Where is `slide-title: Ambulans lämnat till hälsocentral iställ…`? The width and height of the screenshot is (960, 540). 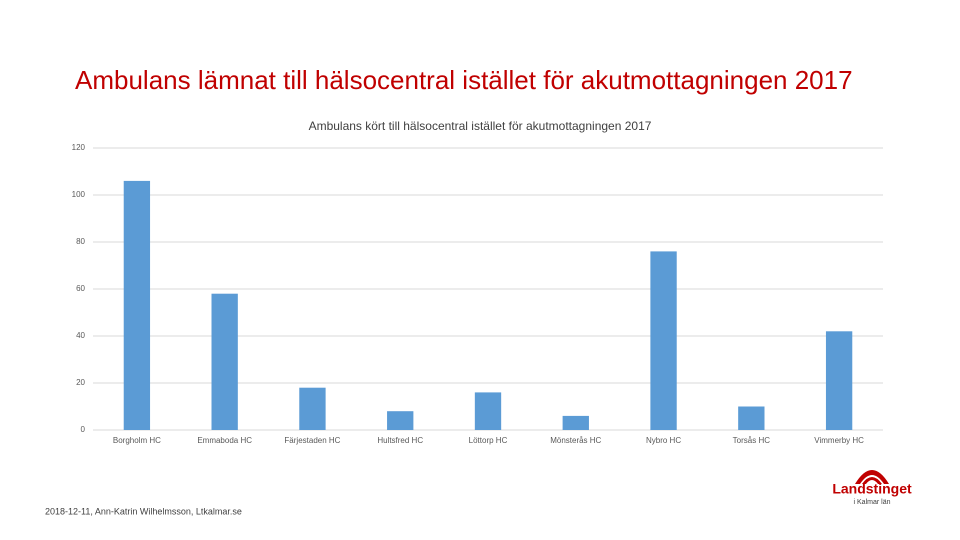
slide-title: Ambulans lämnat till hälsocentral iställ… is located at coordinates (464, 80).